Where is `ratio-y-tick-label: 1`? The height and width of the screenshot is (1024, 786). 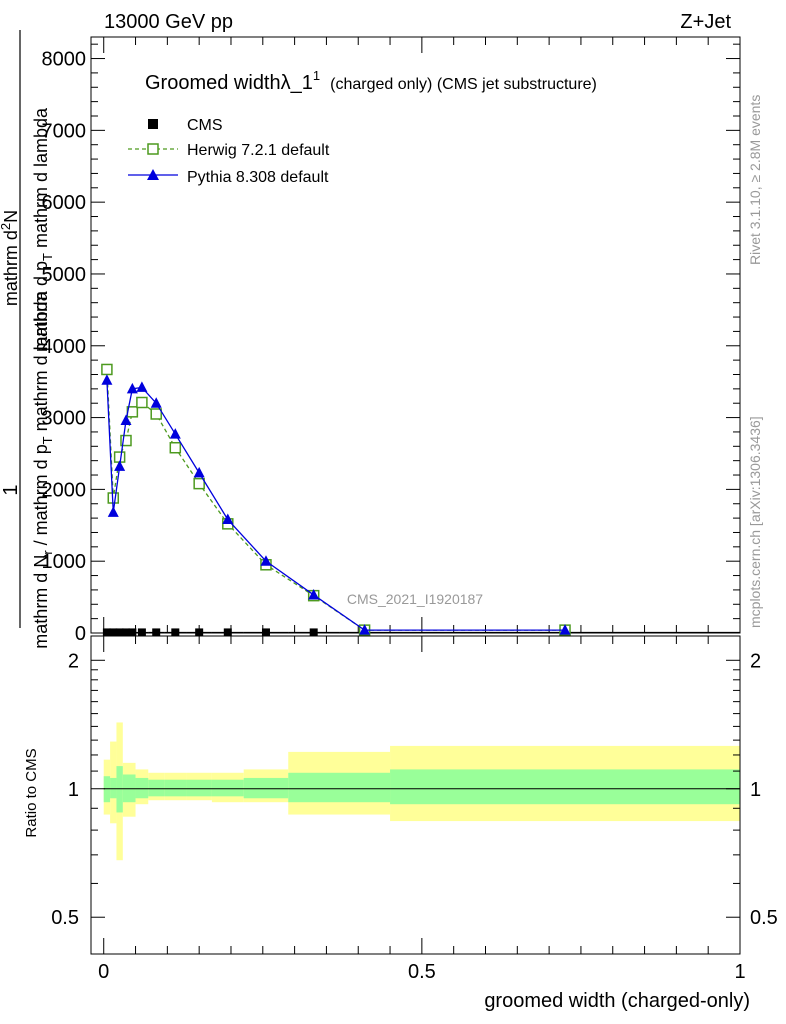
ratio-y-tick-label: 1 is located at coordinates (73, 790).